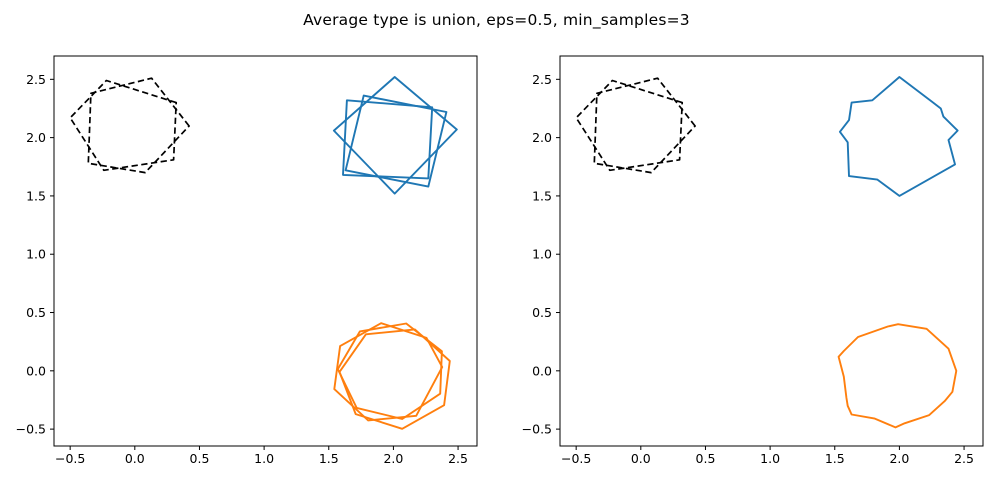 This screenshot has height=478, width=993. I want to click on orange-union, so click(897, 376).